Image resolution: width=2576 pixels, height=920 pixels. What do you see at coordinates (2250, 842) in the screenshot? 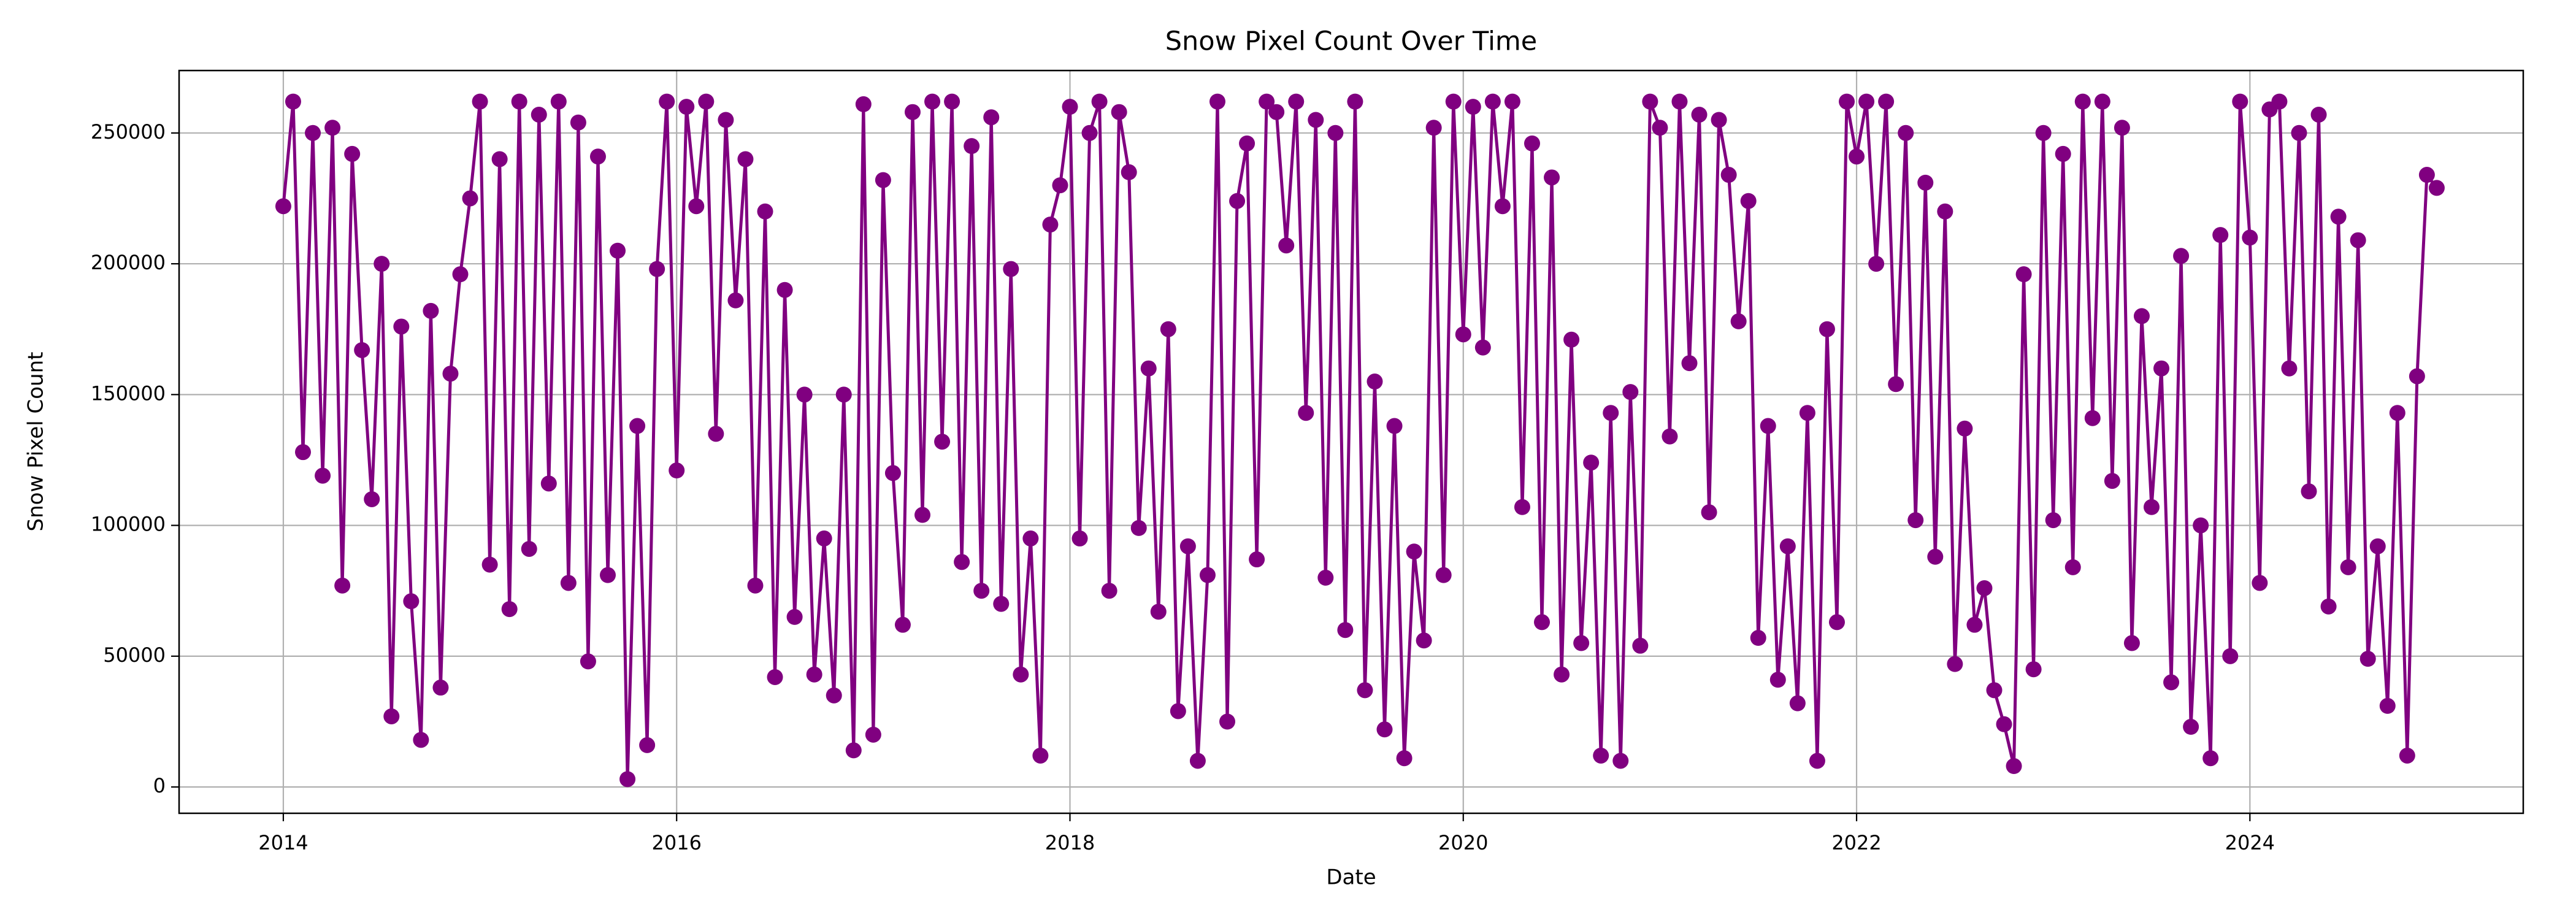
I see `x-tick-label: 2024` at bounding box center [2250, 842].